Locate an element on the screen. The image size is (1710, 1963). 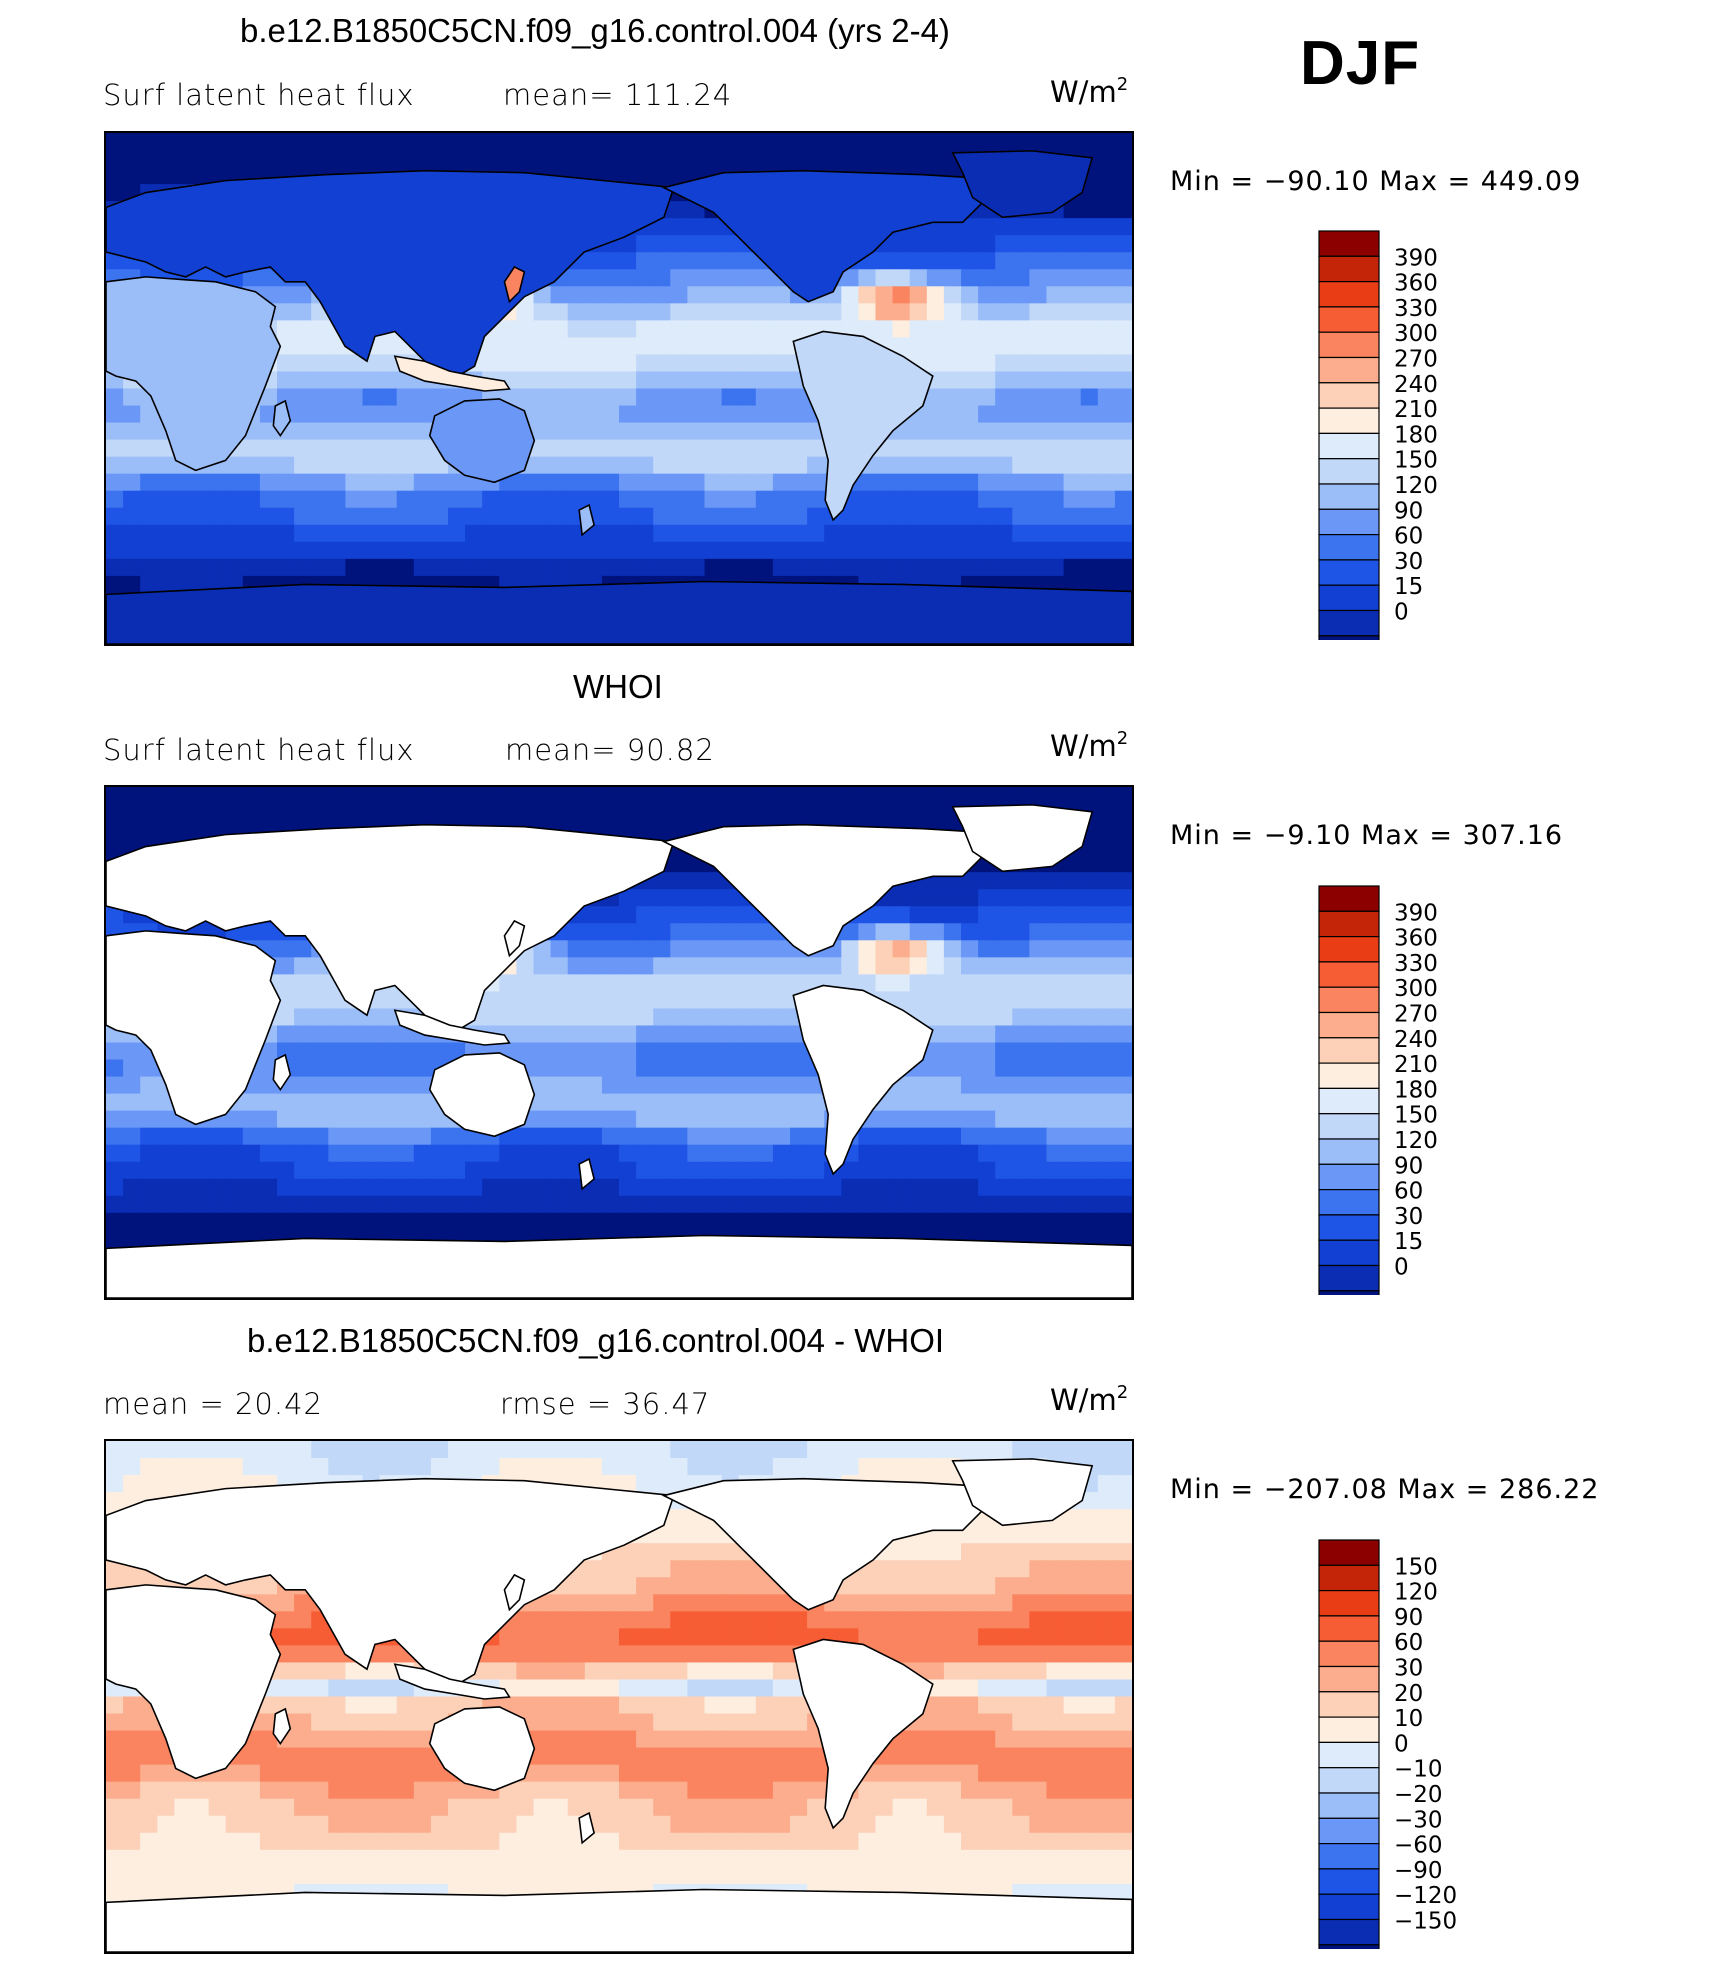
colorbar: 390 360 330 300 270 240 210 180 150 120 90 60 30 15 0 is located at coordinates (1378, 435).